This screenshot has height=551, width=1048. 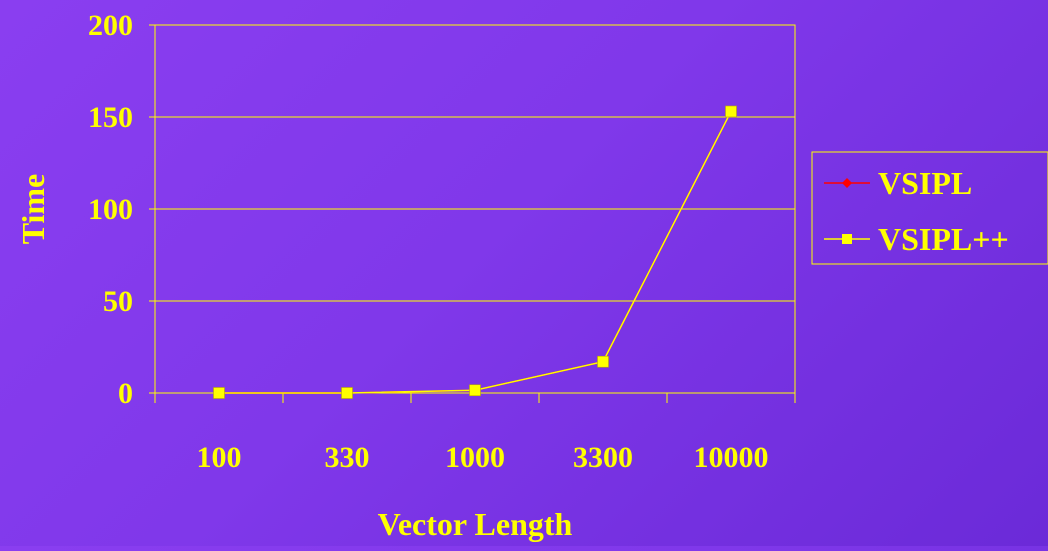 I want to click on y-tick-label: 100, so click(x=110, y=209).